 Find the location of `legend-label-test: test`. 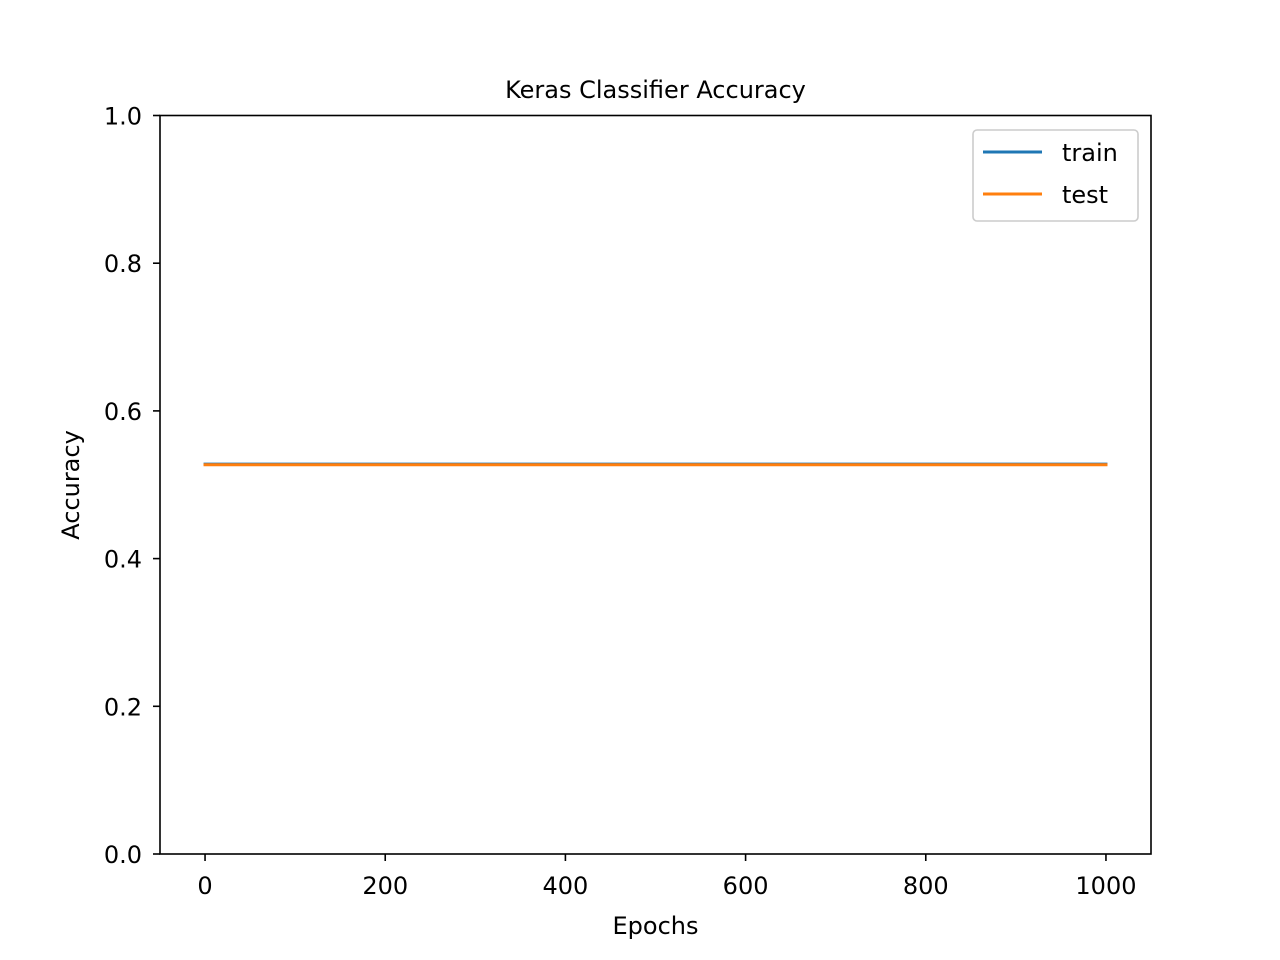

legend-label-test: test is located at coordinates (1085, 195).